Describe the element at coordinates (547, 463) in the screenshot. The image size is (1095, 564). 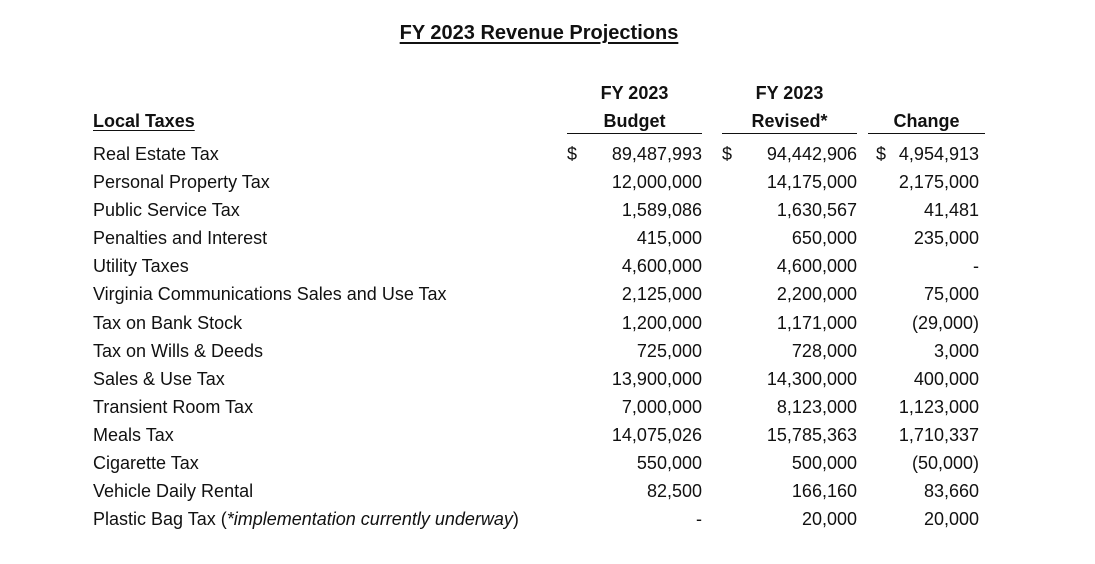
I see `table-row: Cigarette Tax 550,000 500,000 (50,000)` at that location.